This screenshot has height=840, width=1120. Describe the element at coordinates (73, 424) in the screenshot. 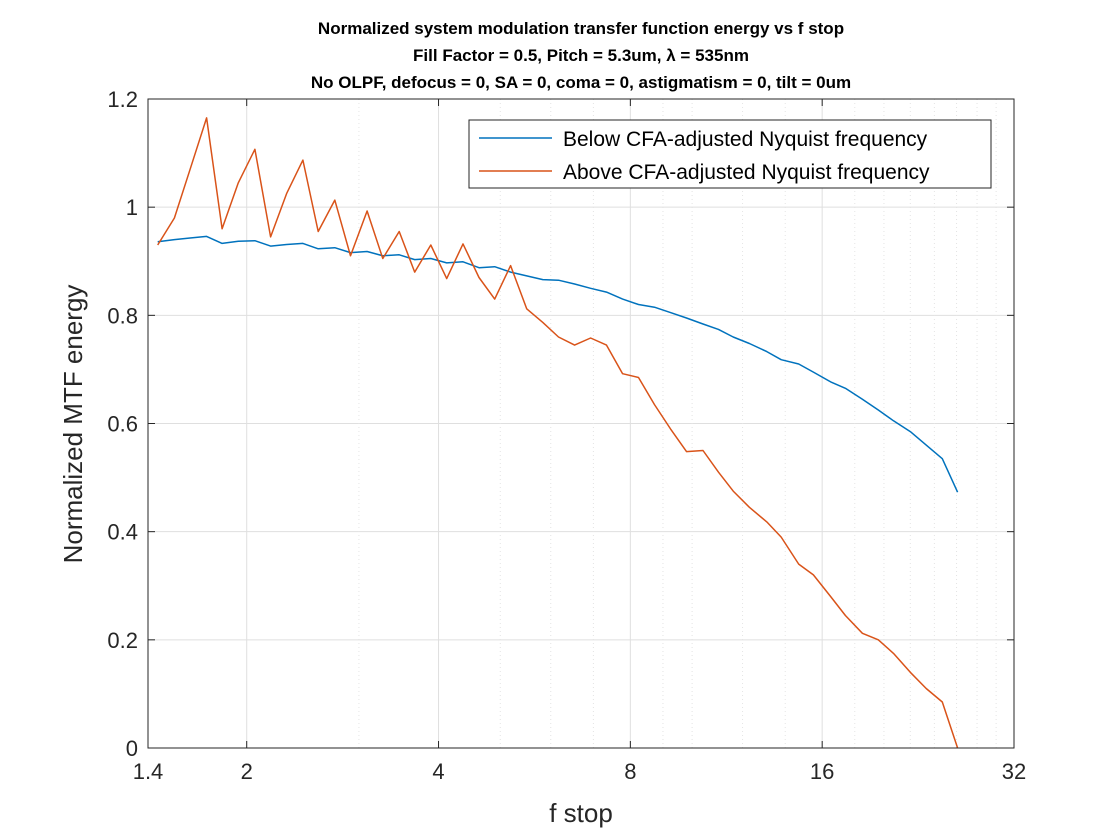

I see `y-axis-label: Normalized MTF energy` at that location.